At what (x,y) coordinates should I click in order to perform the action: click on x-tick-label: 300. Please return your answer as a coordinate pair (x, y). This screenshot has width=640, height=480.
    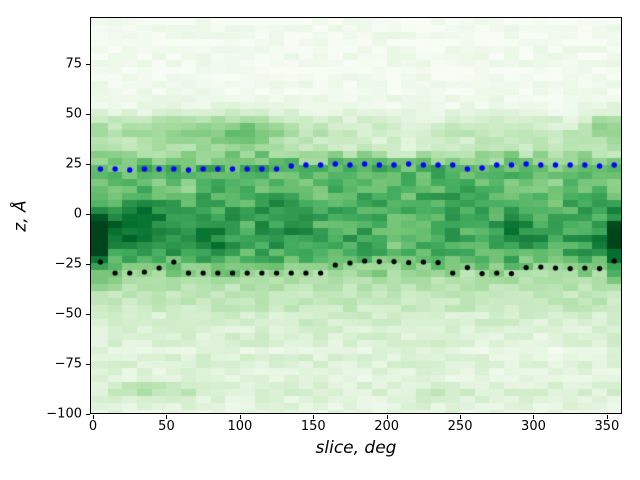
    Looking at the image, I should click on (533, 426).